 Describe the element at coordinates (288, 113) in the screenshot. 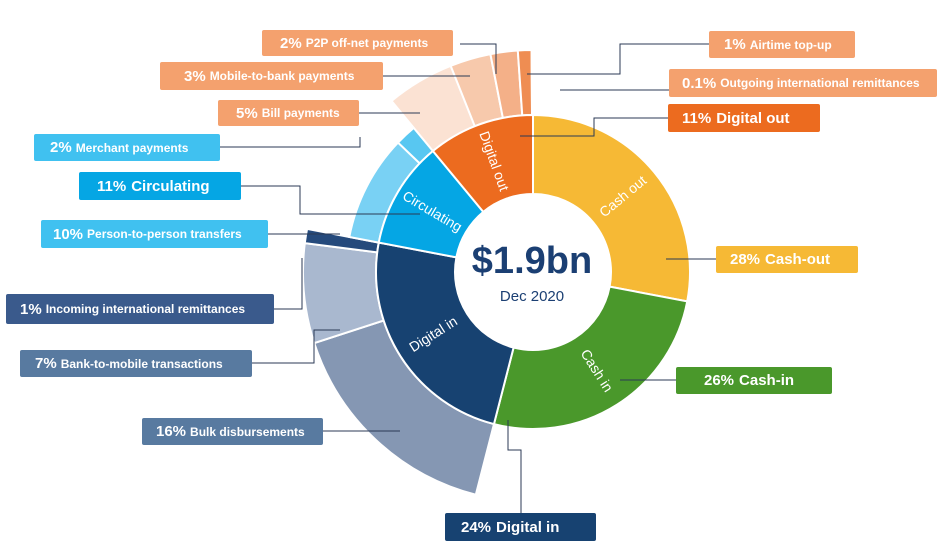

I see `label-bill-payments: 5% Bill payments` at that location.